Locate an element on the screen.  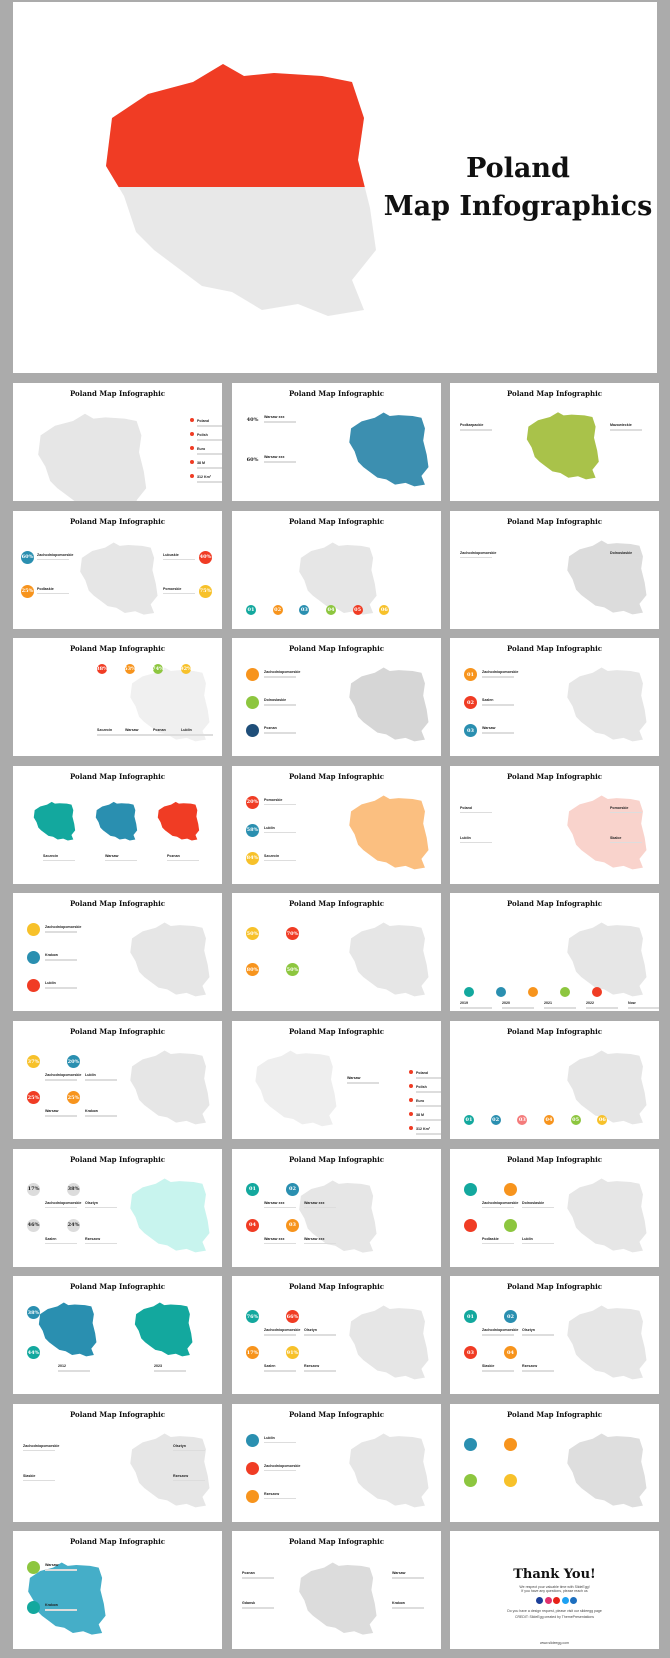
slide-label: 2020 is located at coordinates (506, 1003).